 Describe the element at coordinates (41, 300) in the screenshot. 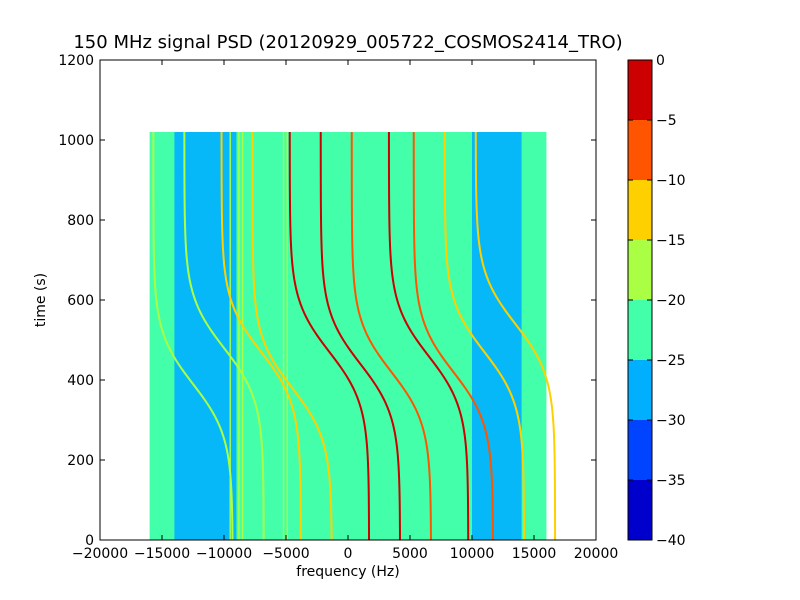

I see `y-axis-label: time (s)` at that location.